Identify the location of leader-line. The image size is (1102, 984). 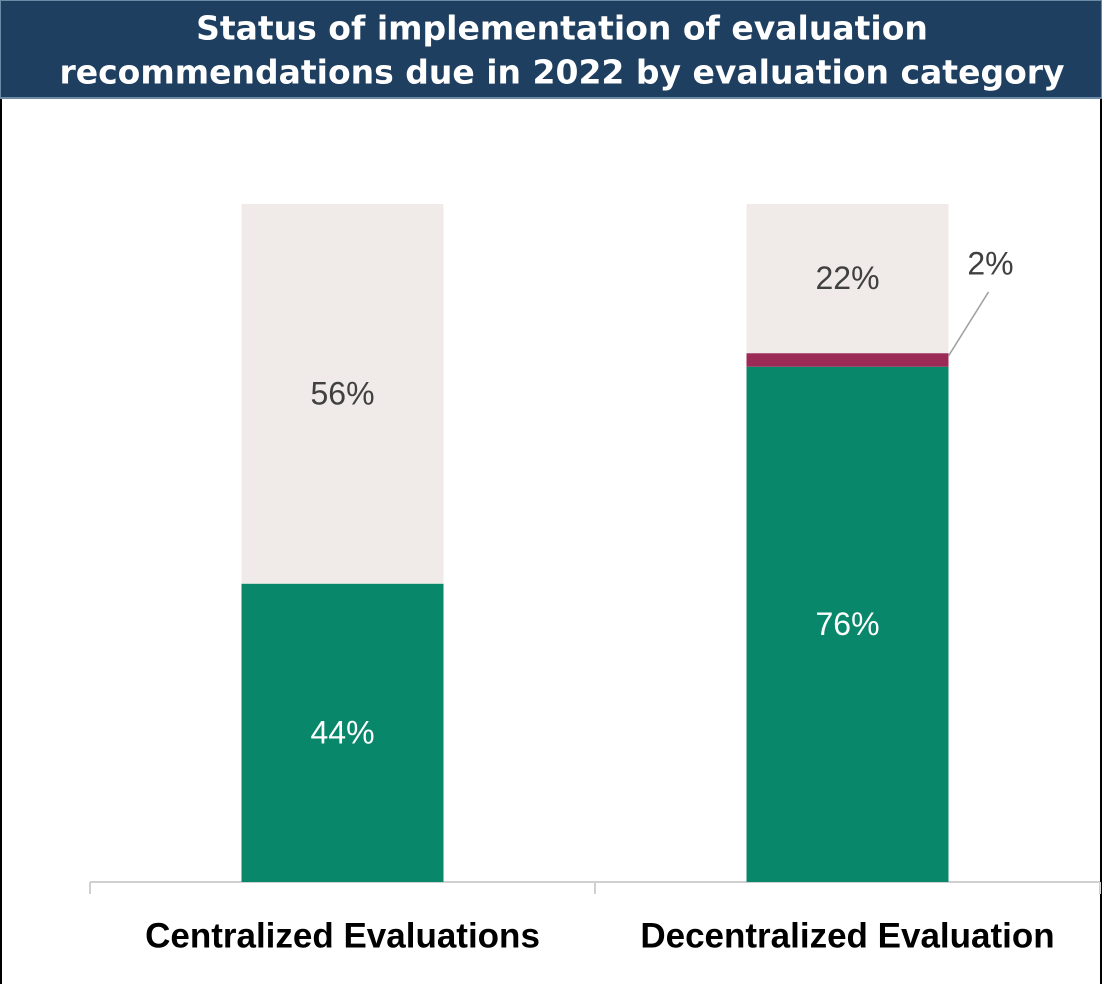
(968, 324).